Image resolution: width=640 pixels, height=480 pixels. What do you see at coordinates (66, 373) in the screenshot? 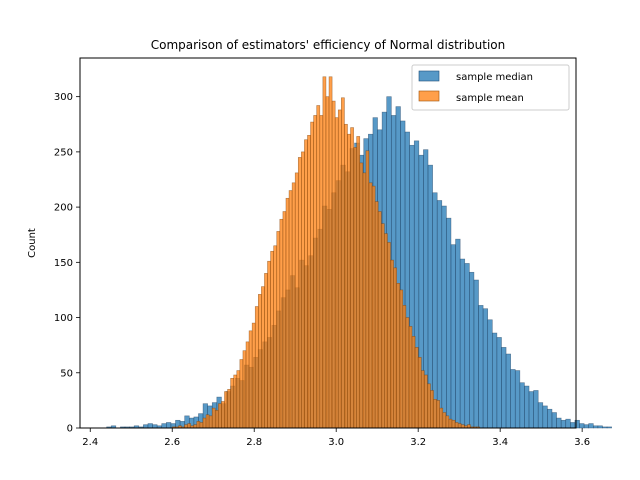
I see `y-tick-label: 50` at bounding box center [66, 373].